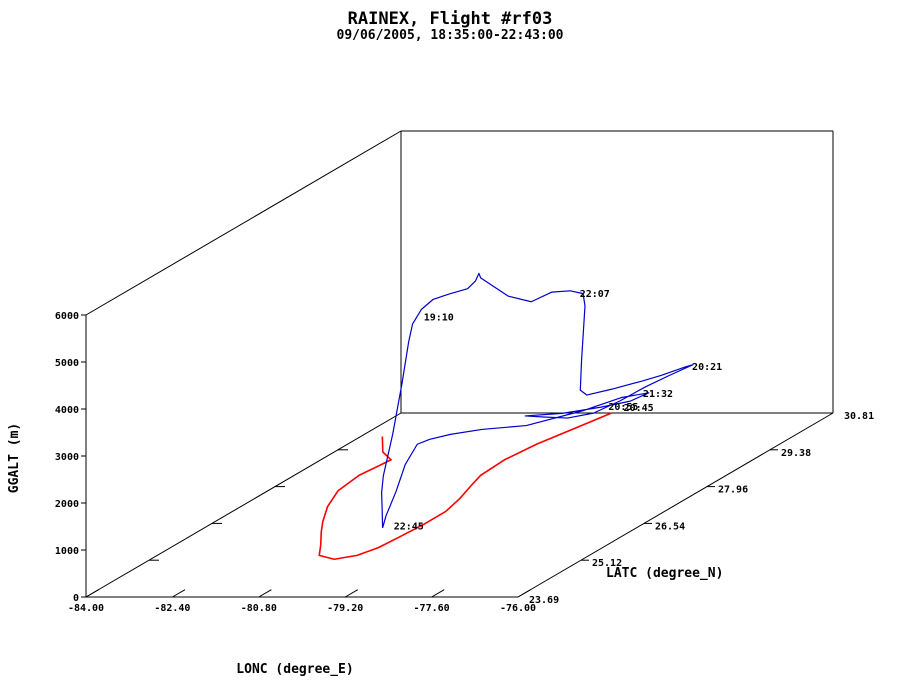  Describe the element at coordinates (345, 608) in the screenshot. I see `x-tick-label: -79.20` at that location.